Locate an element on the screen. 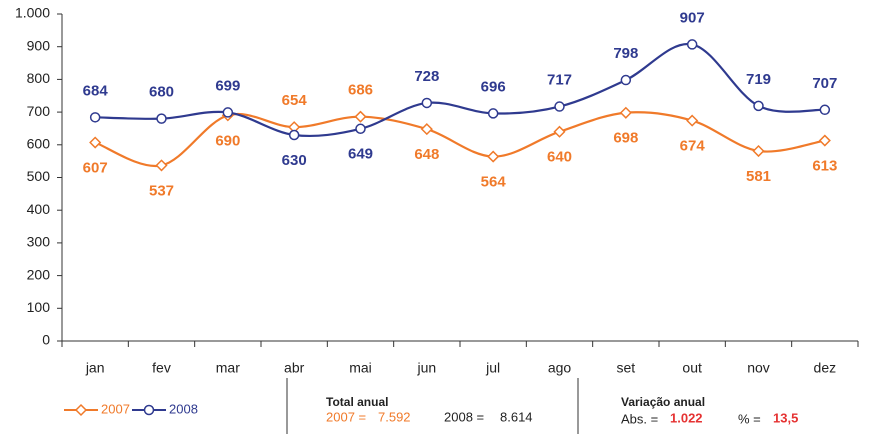 The width and height of the screenshot is (869, 434). data-label: 613 is located at coordinates (824, 166).